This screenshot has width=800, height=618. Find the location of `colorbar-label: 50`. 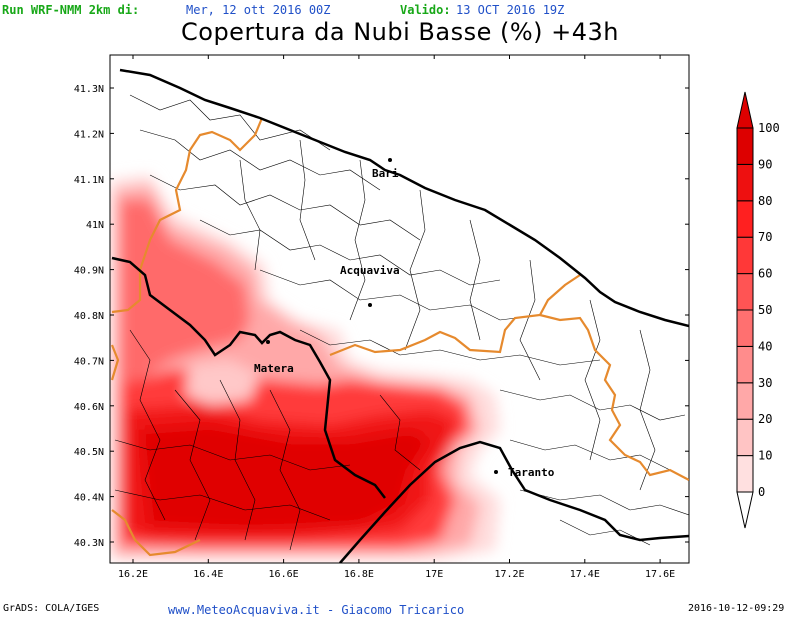

colorbar-label: 50 is located at coordinates (765, 310).